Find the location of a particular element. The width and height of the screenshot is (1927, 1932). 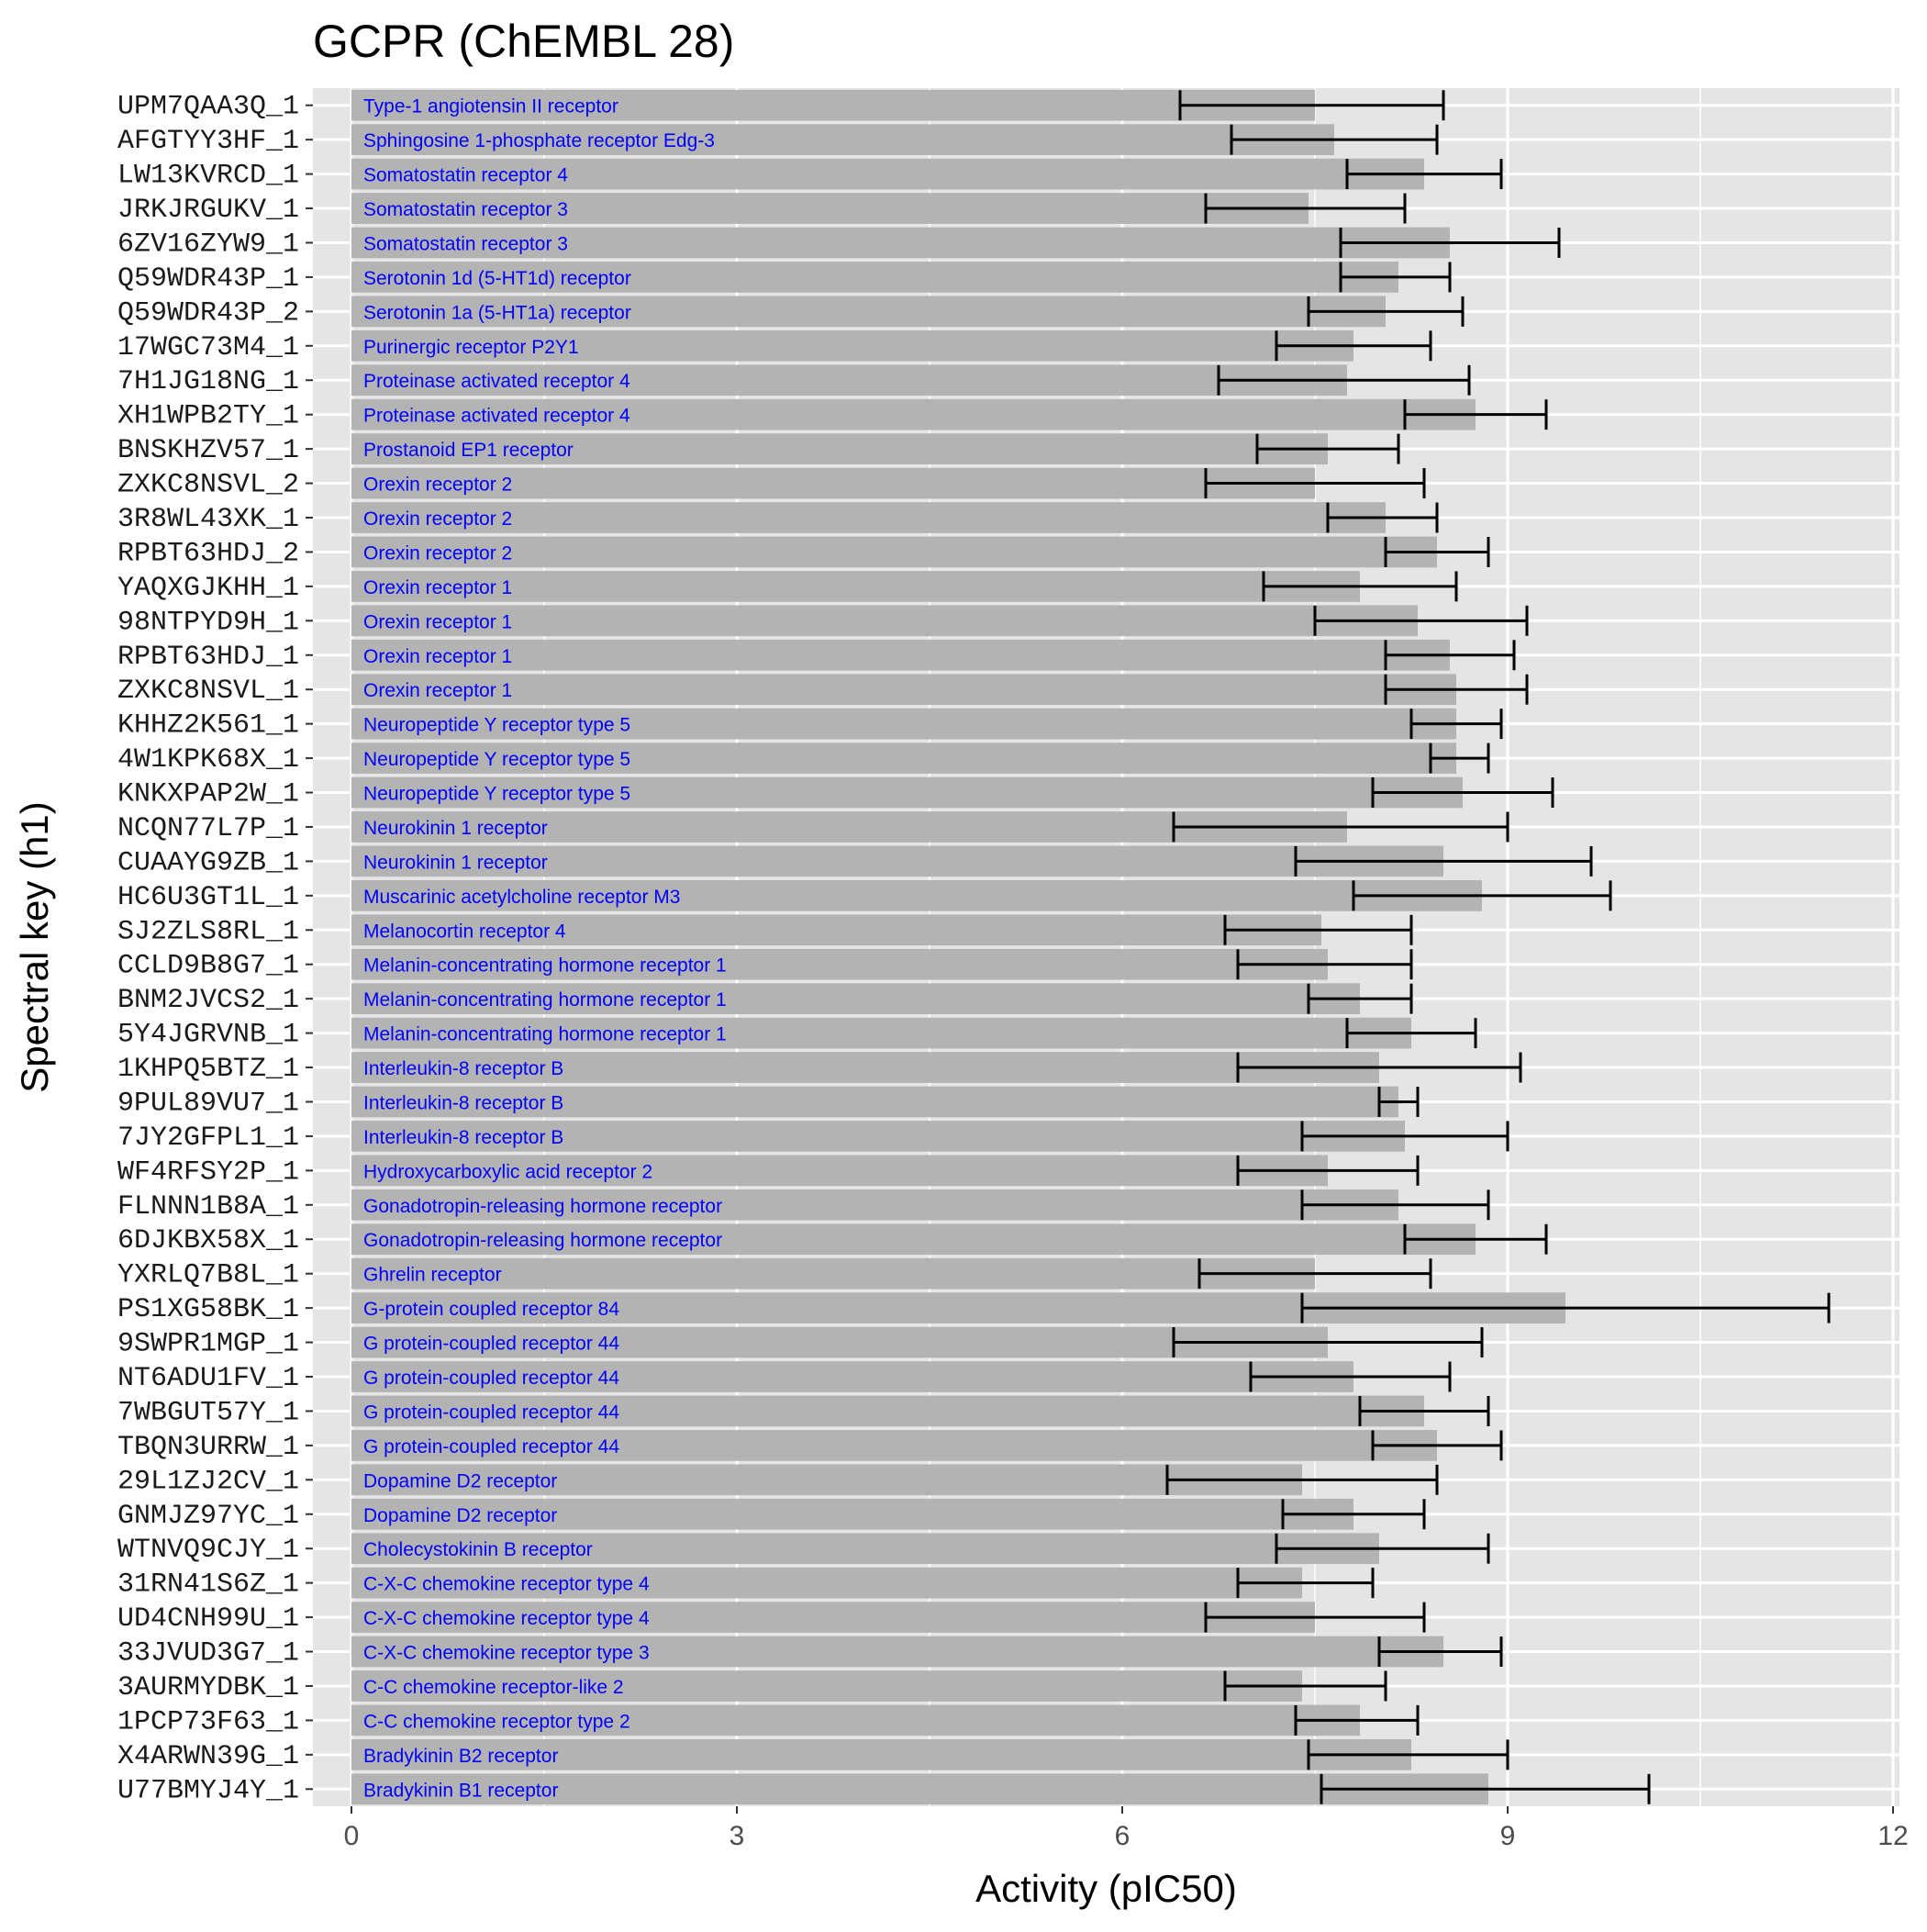

y-tick-label: U77BMYJ4Y_1 is located at coordinates (208, 1790).